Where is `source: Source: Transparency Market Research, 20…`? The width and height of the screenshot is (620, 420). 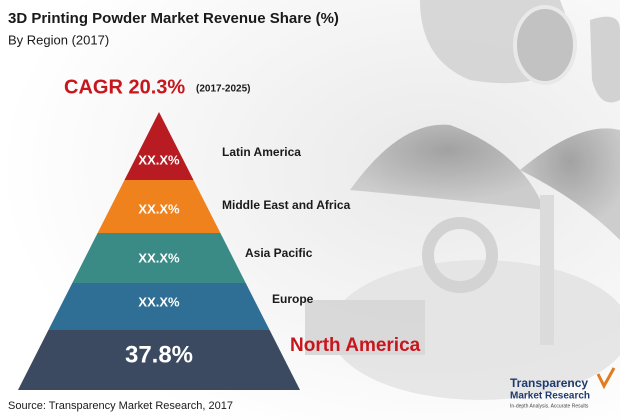 source: Source: Transparency Market Research, 20… is located at coordinates (120, 406).